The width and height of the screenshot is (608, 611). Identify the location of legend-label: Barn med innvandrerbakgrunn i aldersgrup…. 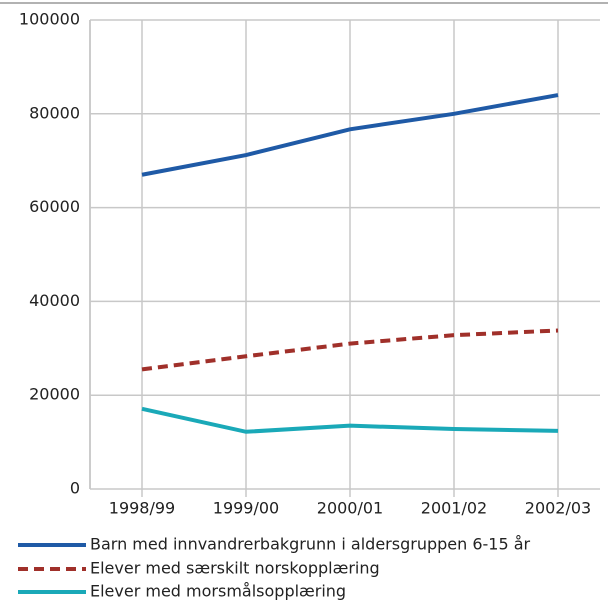
(310, 544).